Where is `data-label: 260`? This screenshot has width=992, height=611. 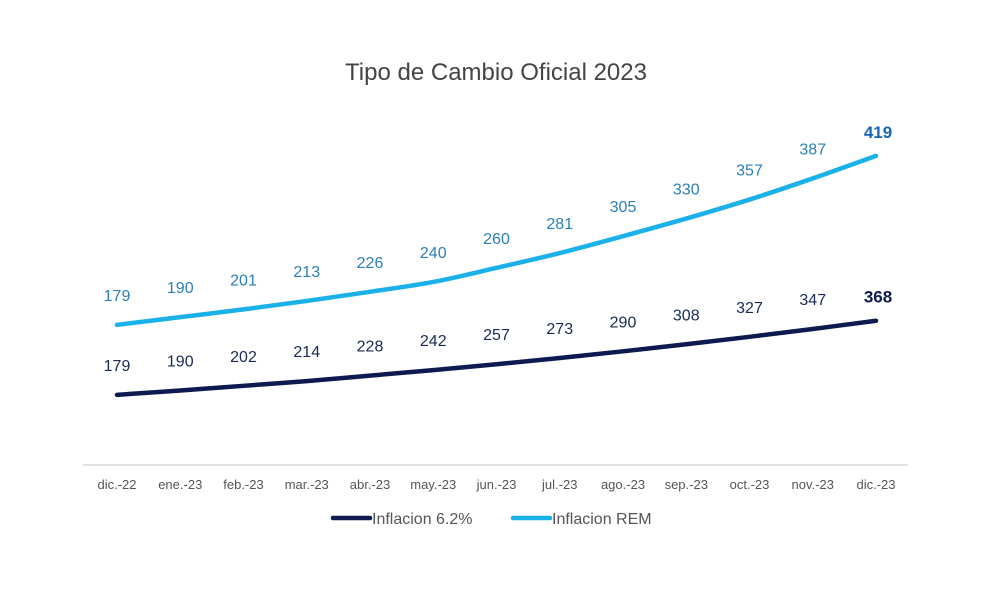 data-label: 260 is located at coordinates (496, 239).